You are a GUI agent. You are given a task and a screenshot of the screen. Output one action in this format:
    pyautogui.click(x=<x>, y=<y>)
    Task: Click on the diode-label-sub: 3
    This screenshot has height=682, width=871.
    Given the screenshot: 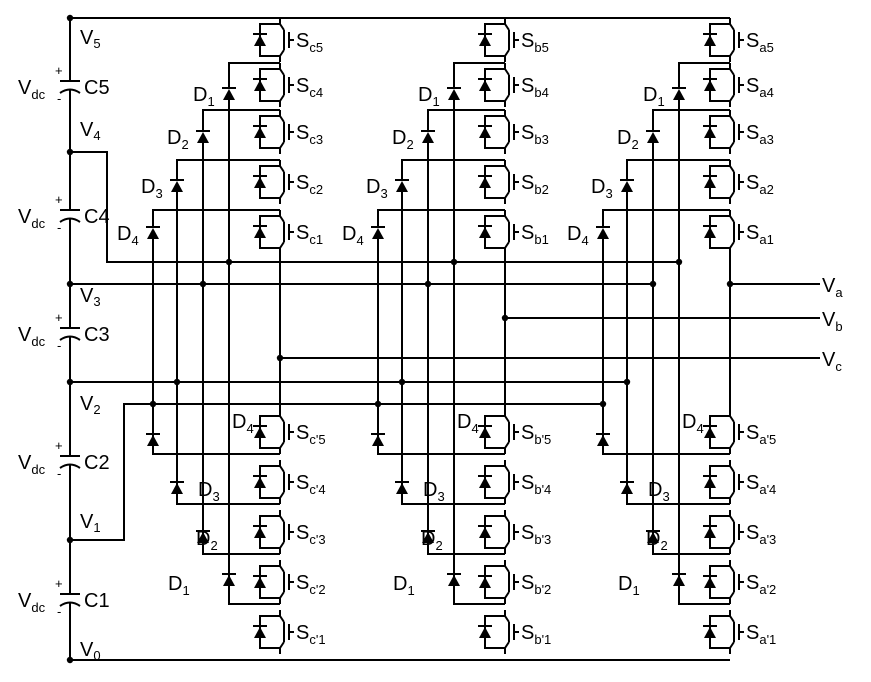 What is the action you would take?
    pyautogui.click(x=383, y=193)
    